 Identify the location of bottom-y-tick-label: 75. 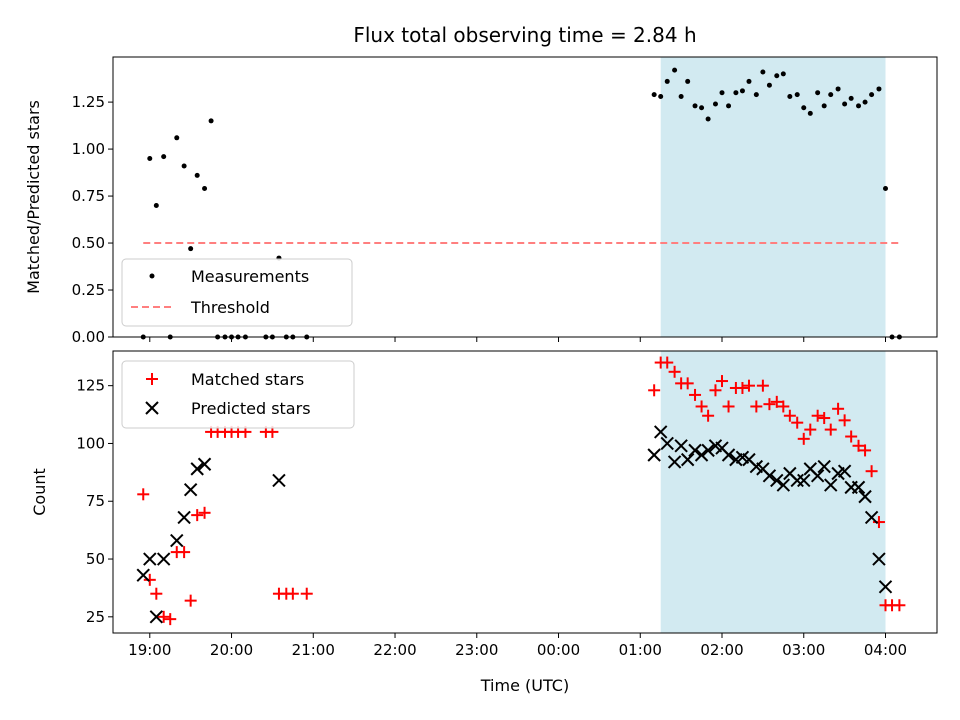
(95, 501).